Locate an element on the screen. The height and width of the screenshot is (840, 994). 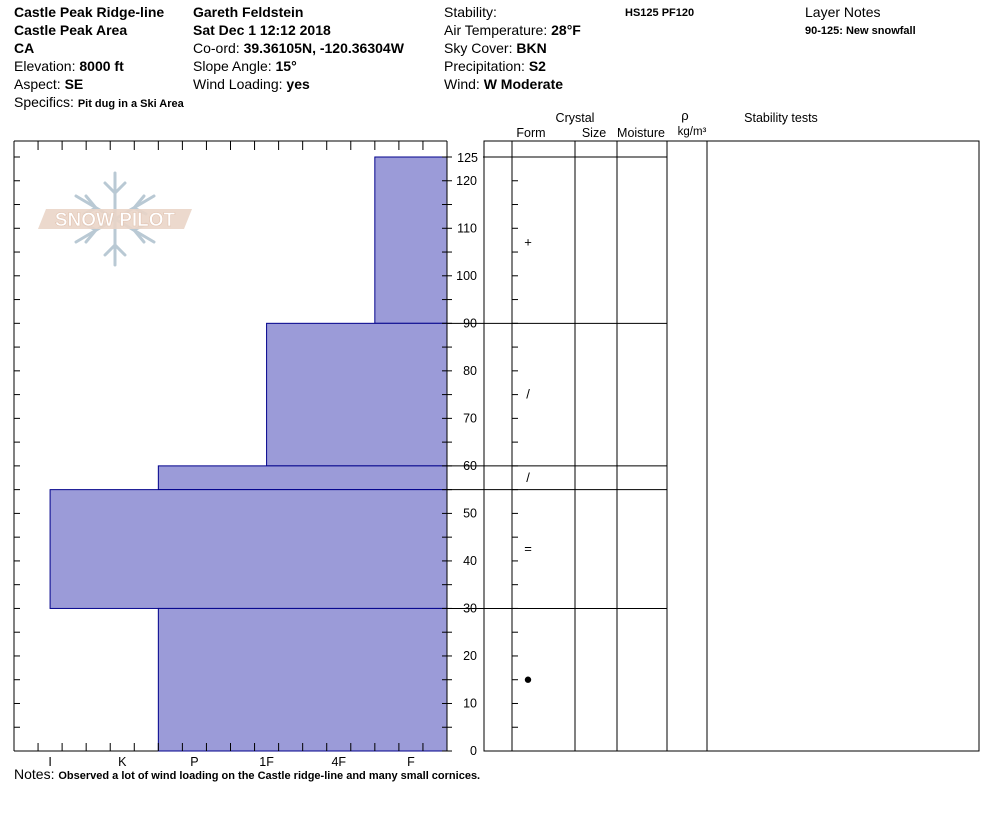
slope-value: 15° is located at coordinates (286, 66).